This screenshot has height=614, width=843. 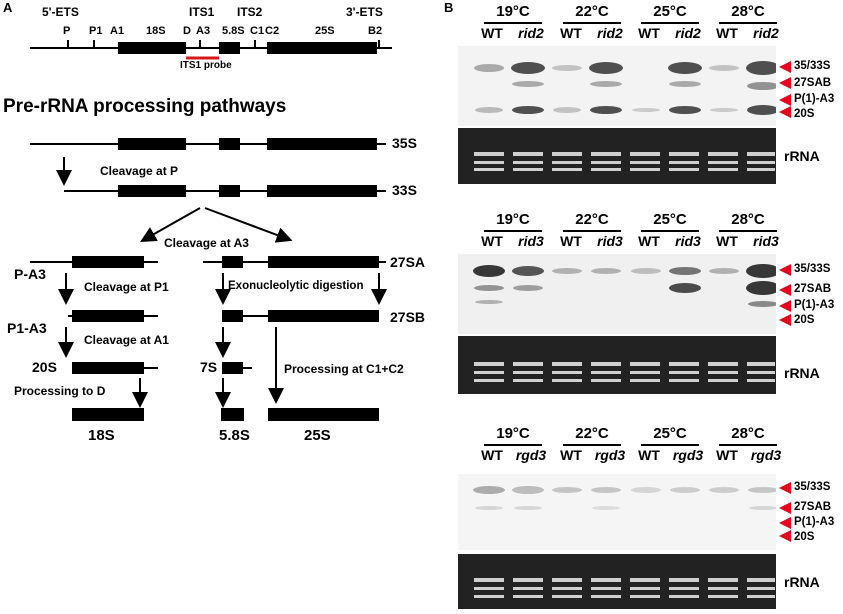 What do you see at coordinates (296, 286) in the screenshot?
I see `step-exonucleolytic: Exonucleolytic digestion` at bounding box center [296, 286].